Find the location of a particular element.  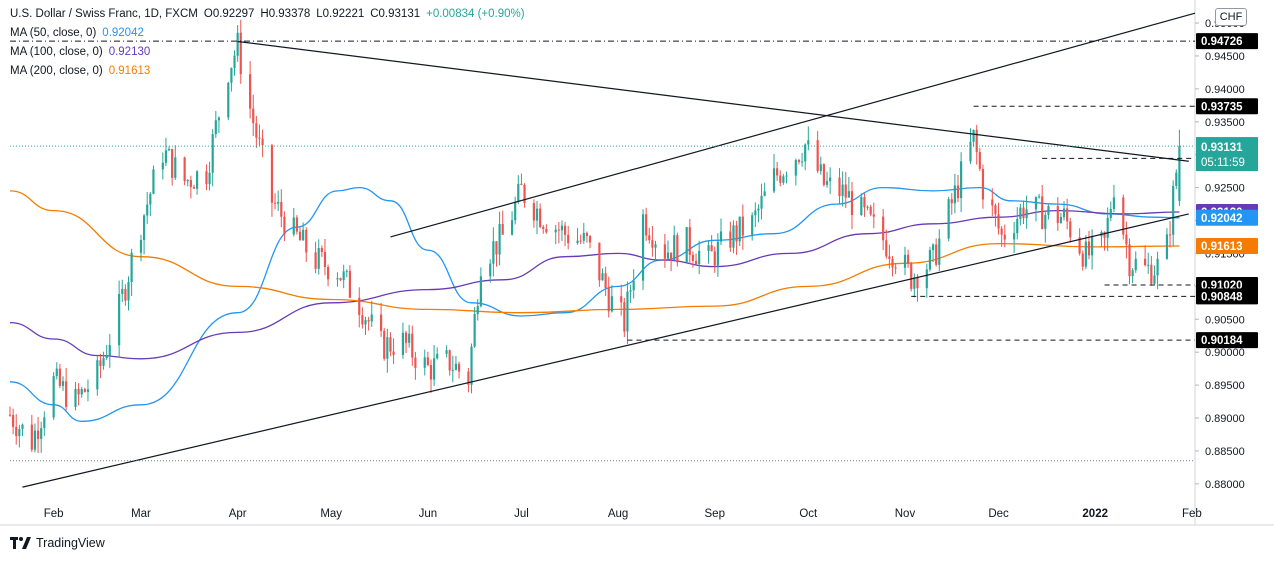

x-tick-label: May is located at coordinates (331, 514).